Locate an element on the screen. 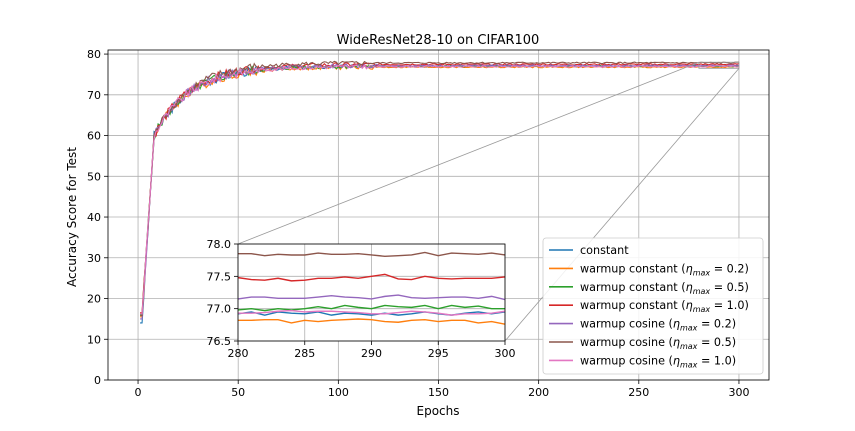  inset-x-tick-label: 295 is located at coordinates (438, 353).